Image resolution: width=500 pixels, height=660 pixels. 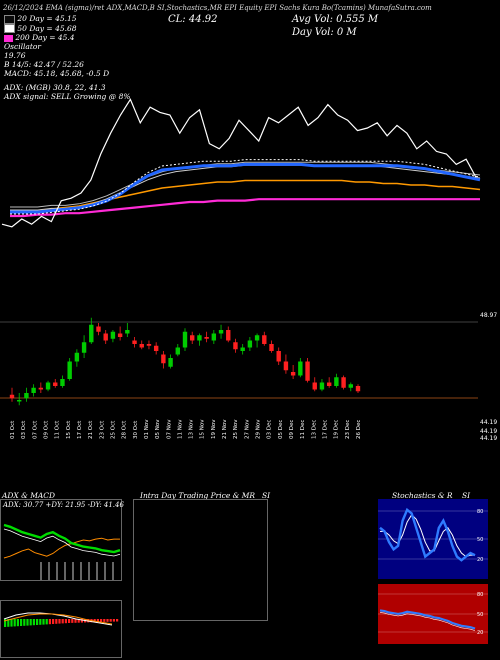 What do you see at coordinates (427, 619) in the screenshot?
I see `rsi-line` at bounding box center [427, 619].